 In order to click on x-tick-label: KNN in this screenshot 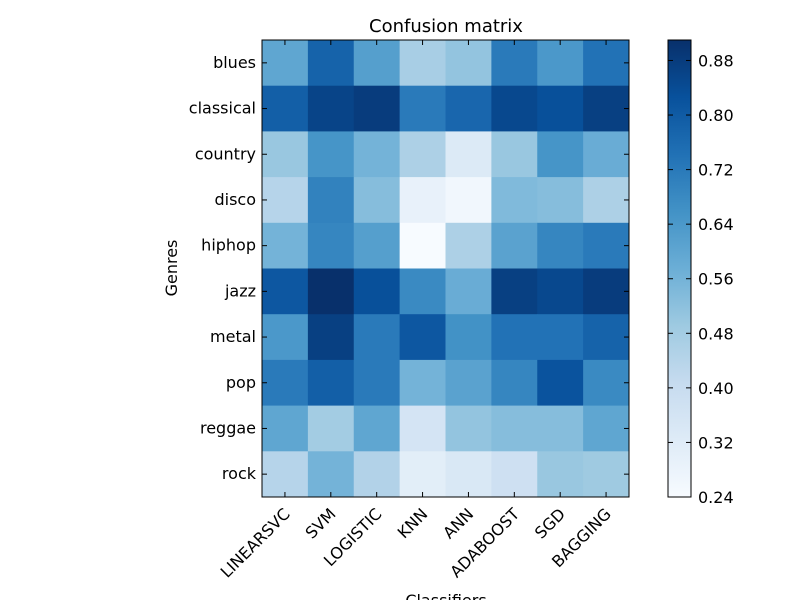, I will do `click(413, 523)`.